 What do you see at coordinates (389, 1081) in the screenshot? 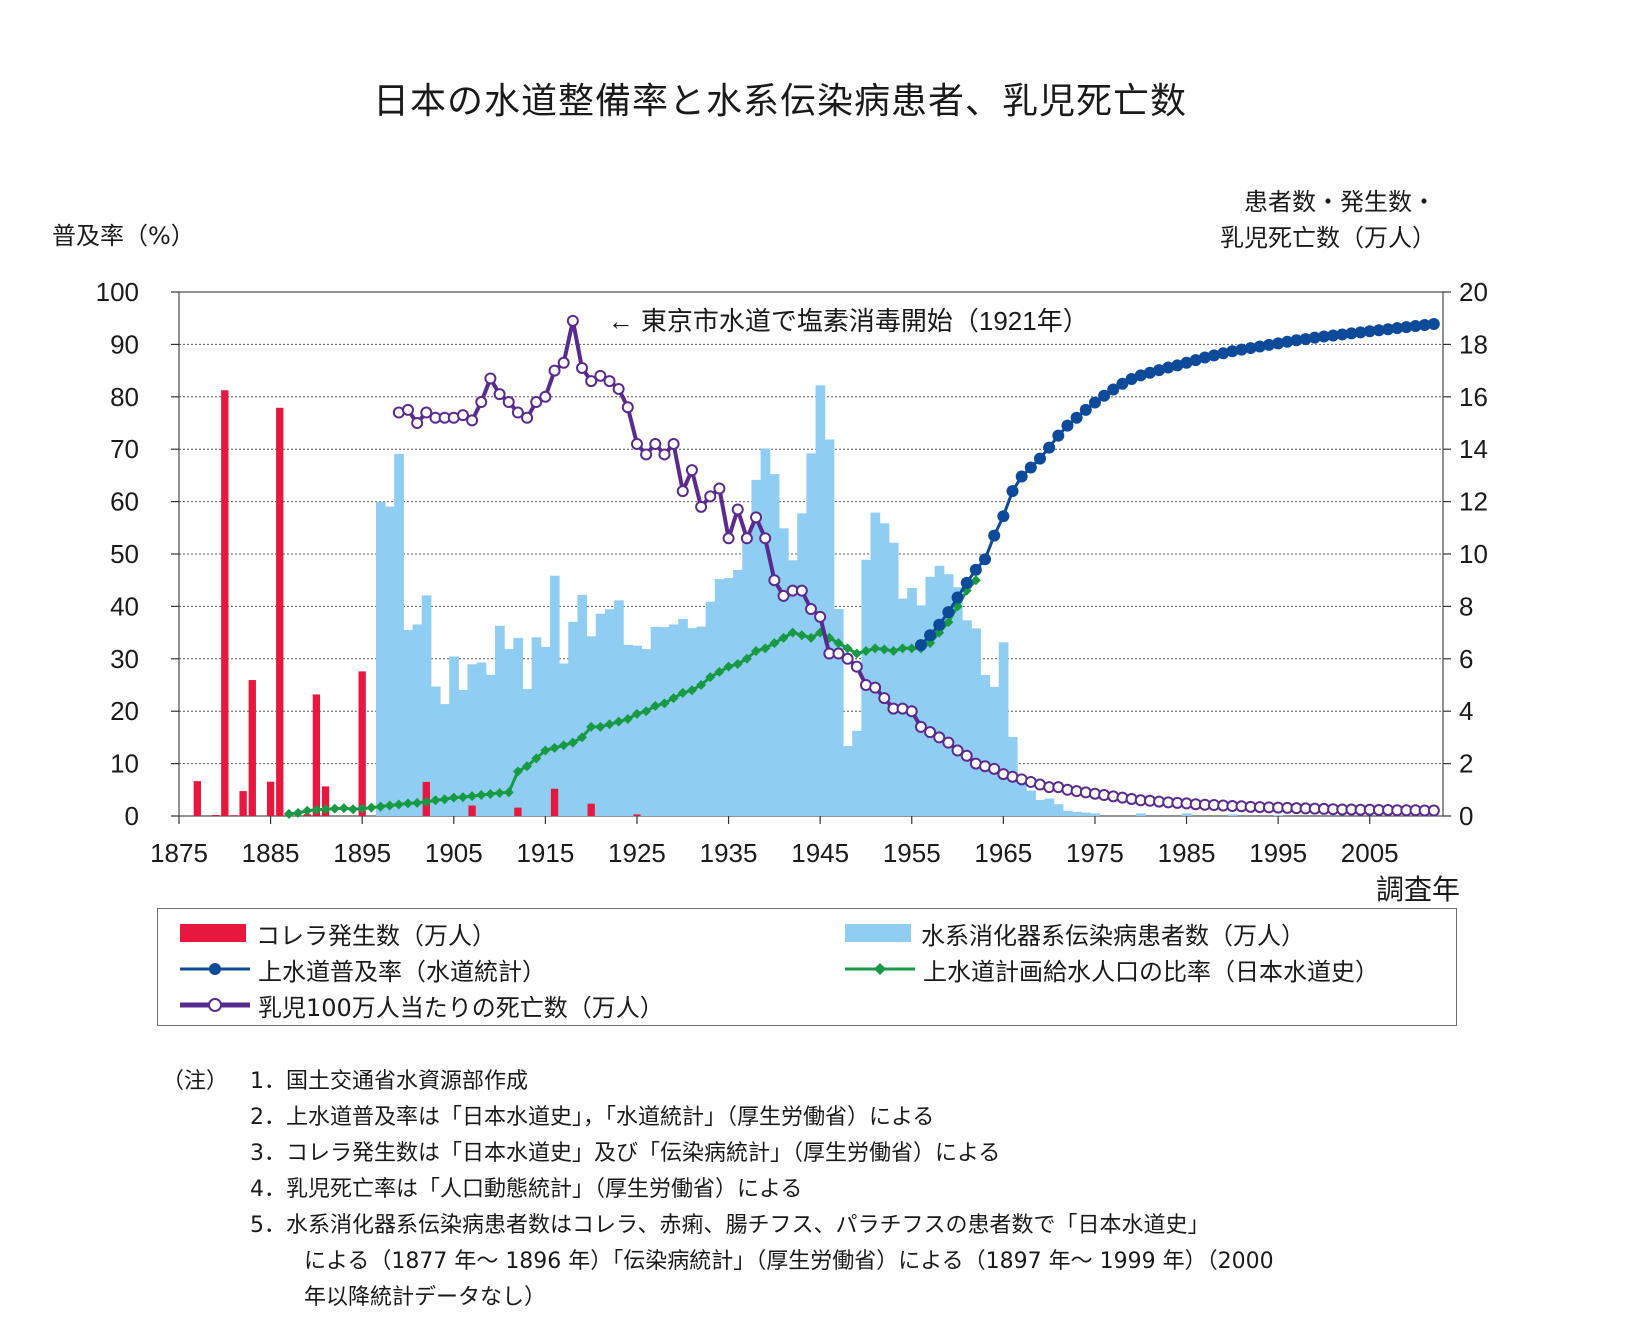
I see `note-item-1: 1．国土交通省水資源部作成` at bounding box center [389, 1081].